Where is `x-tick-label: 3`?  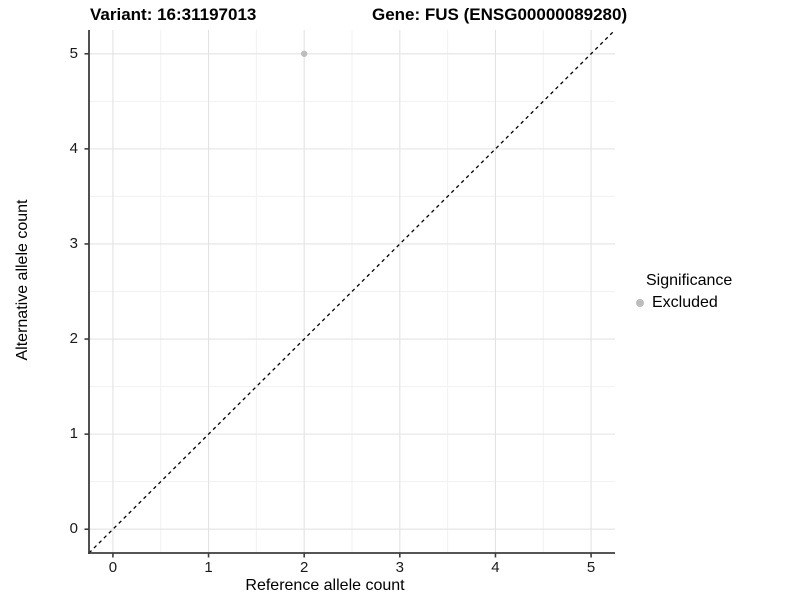 x-tick-label: 3 is located at coordinates (399, 567).